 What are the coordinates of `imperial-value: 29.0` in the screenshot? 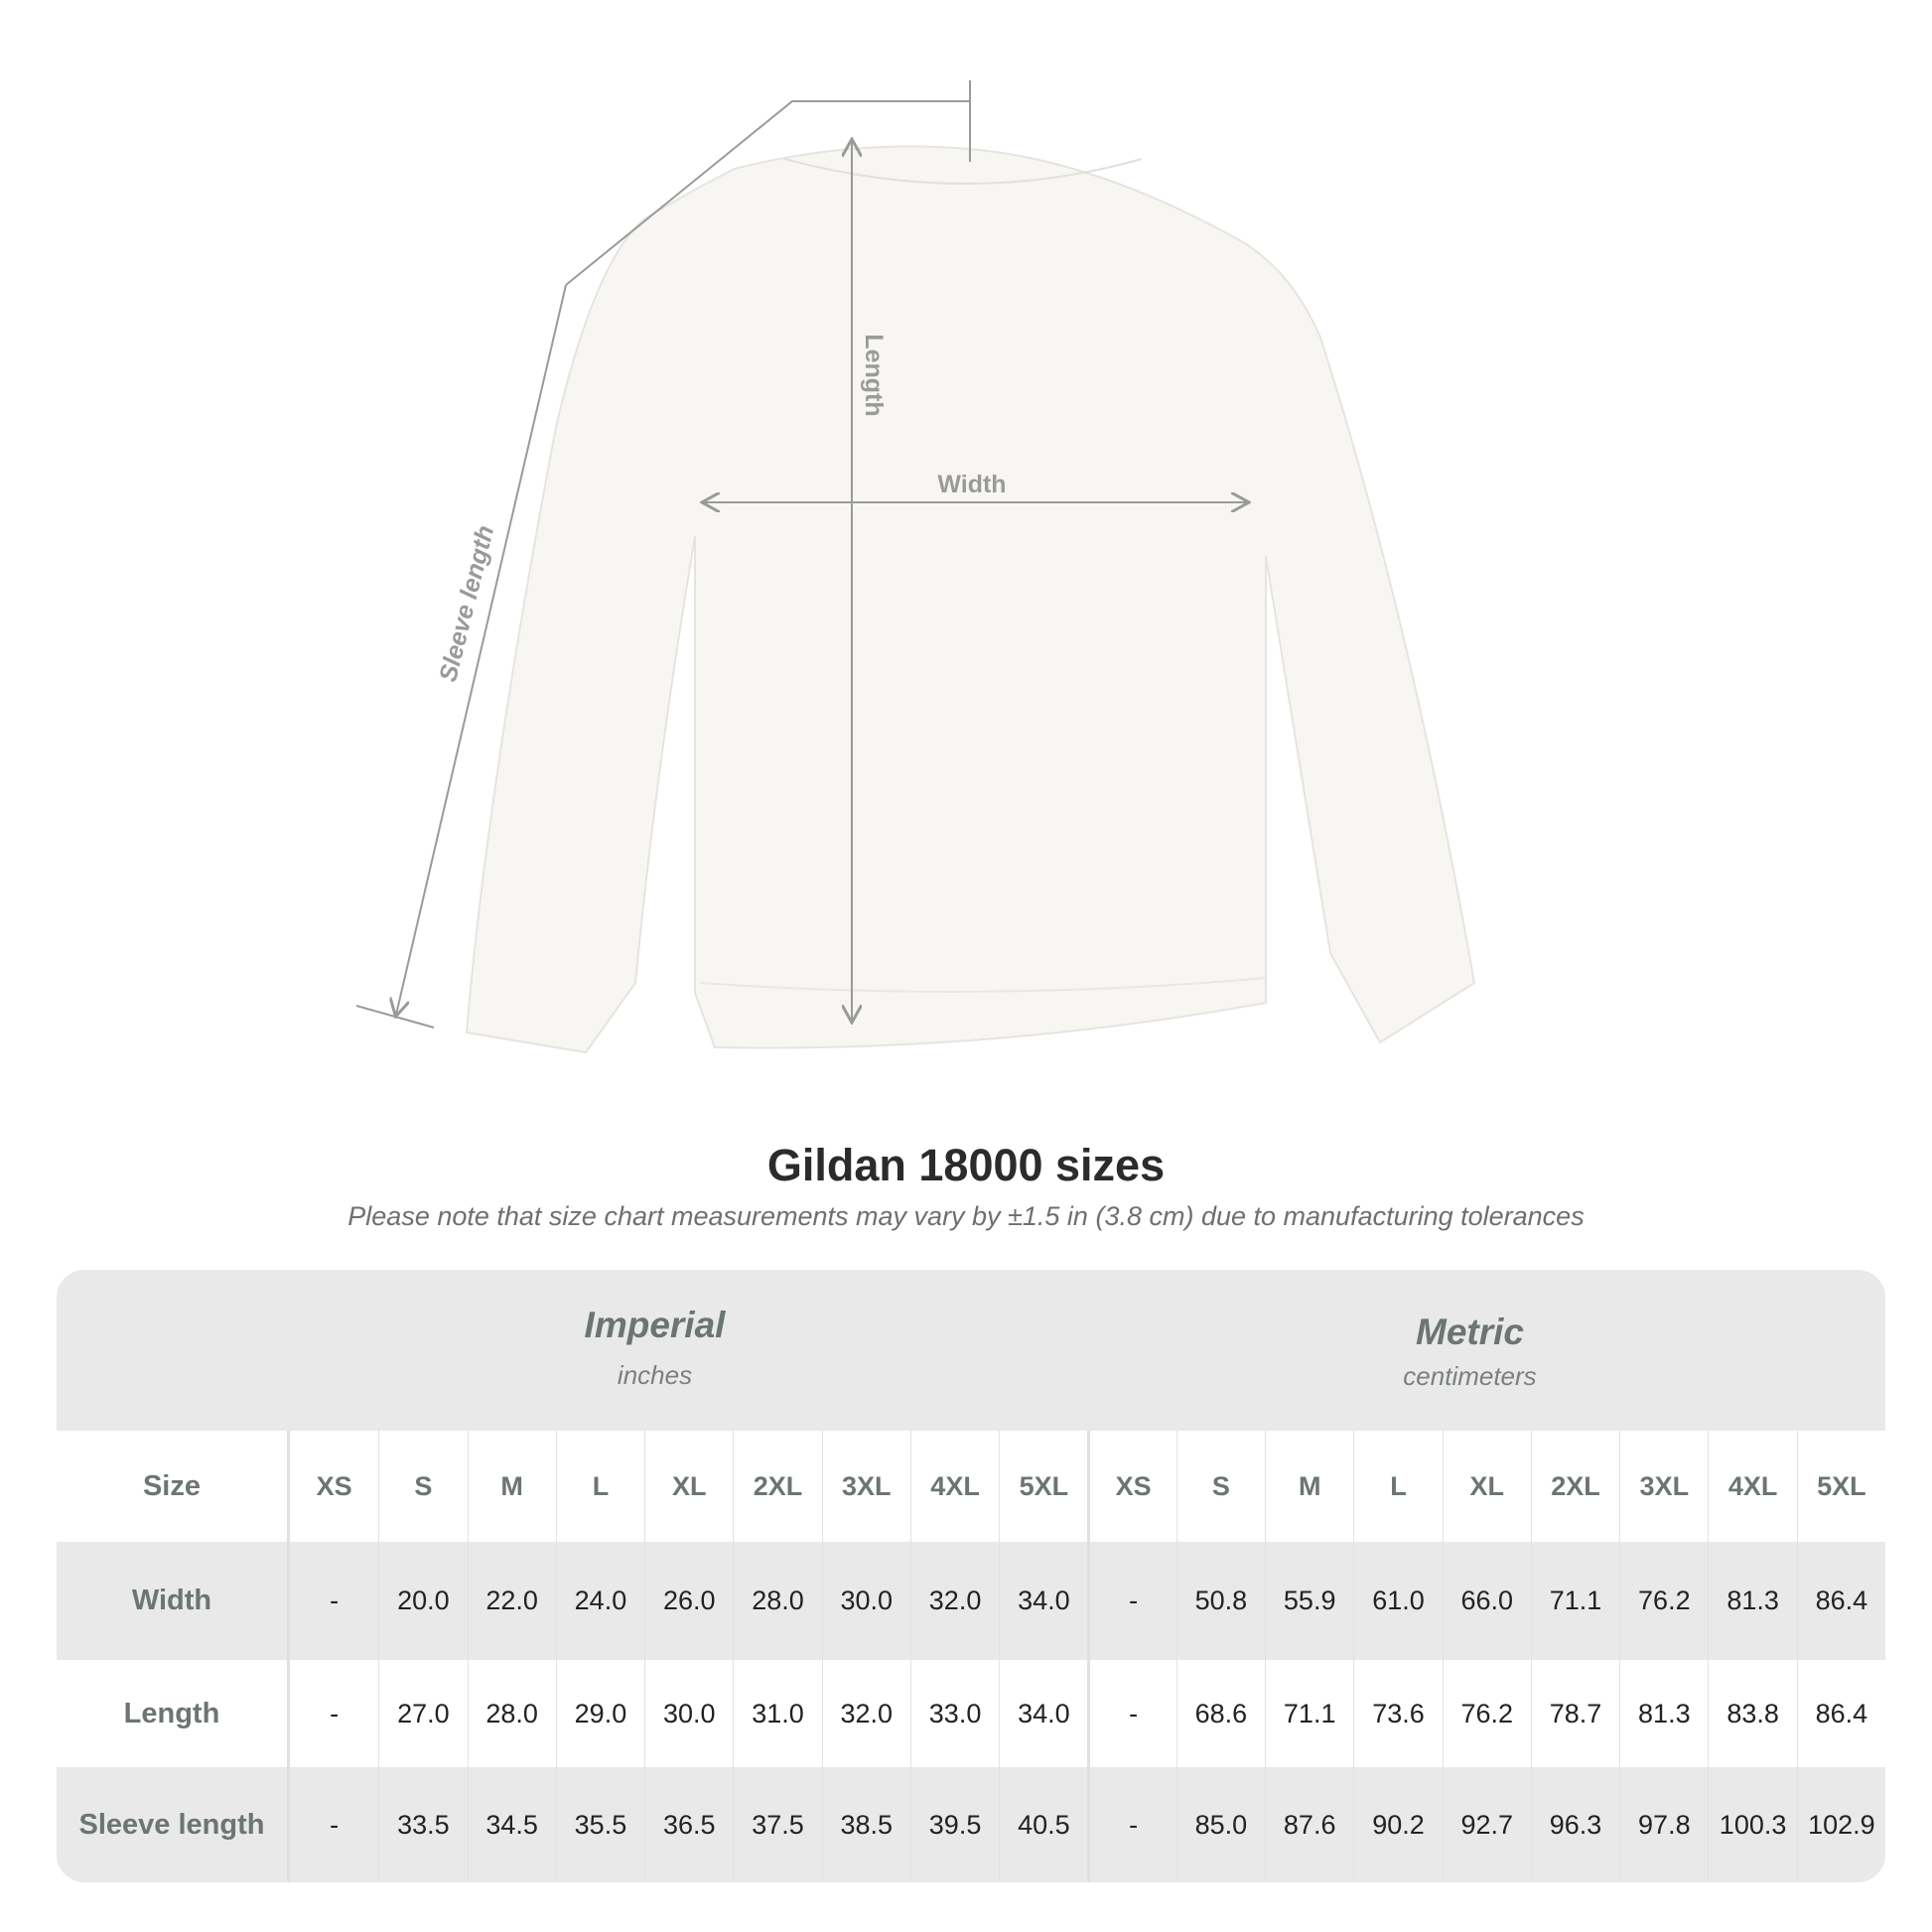 It's located at (599, 1714).